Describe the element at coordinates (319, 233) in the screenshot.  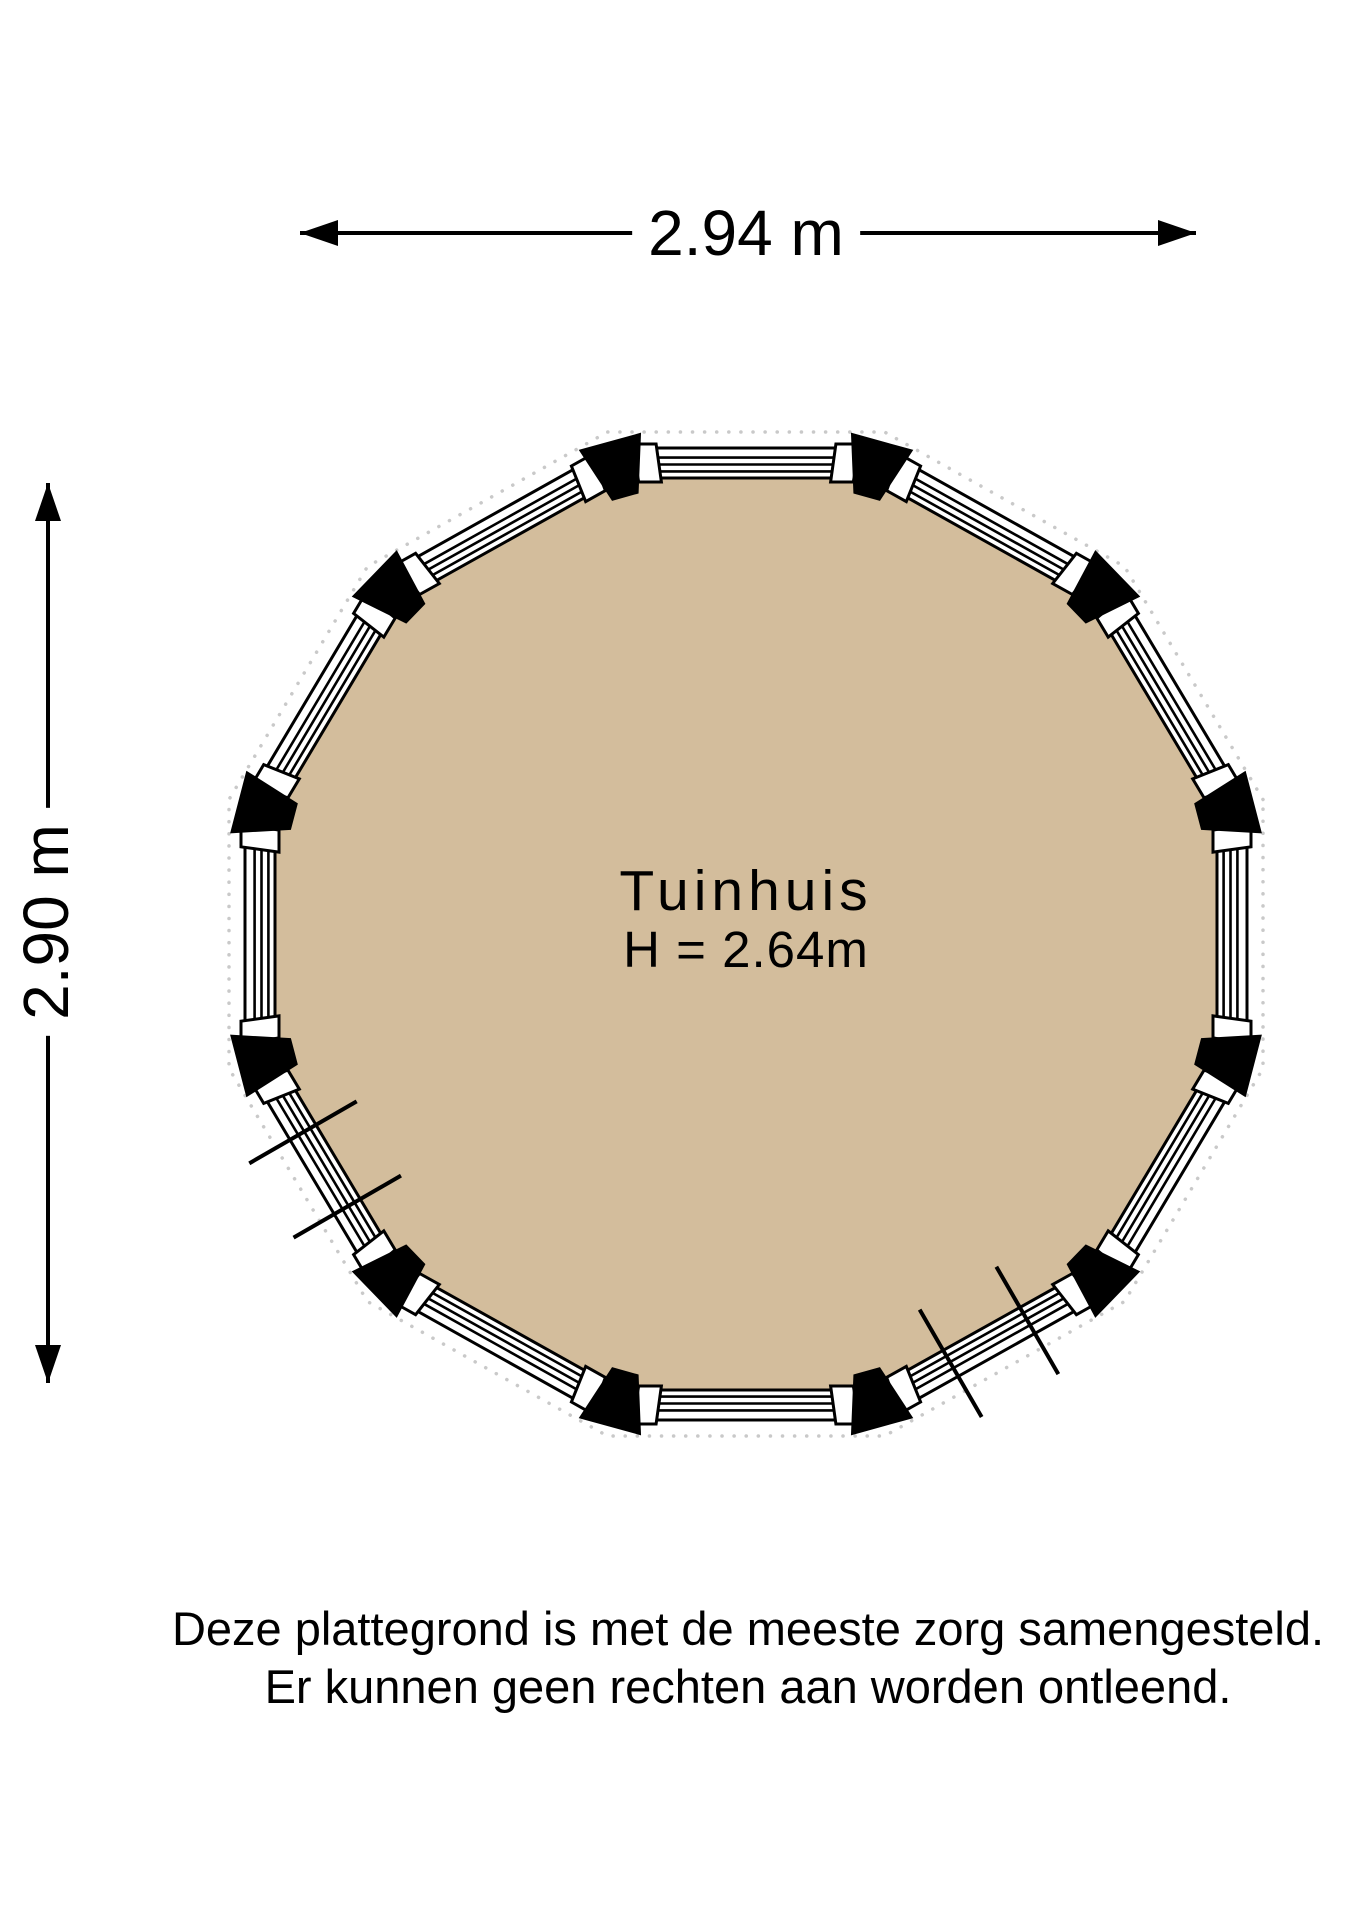
I see `width-dim-arrow-left-icon` at that location.